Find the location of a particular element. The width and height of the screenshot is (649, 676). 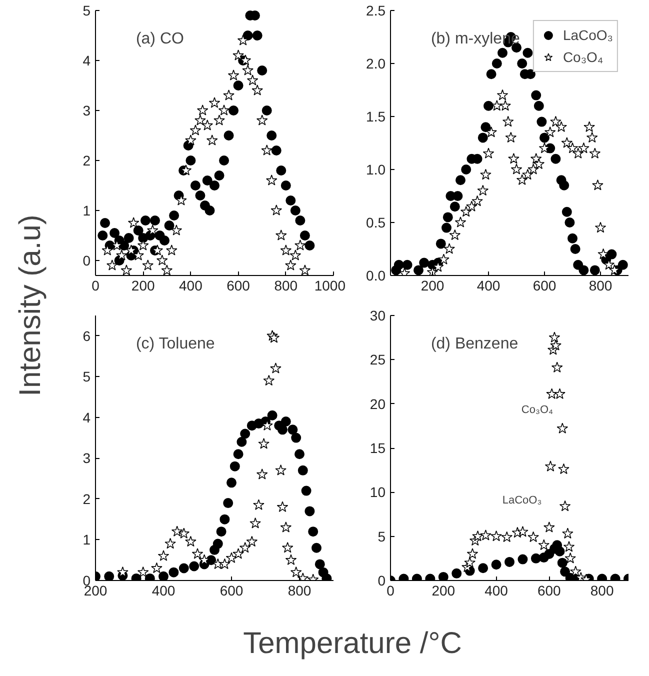

legend-label: LaCoO₃ is located at coordinates (587, 35).